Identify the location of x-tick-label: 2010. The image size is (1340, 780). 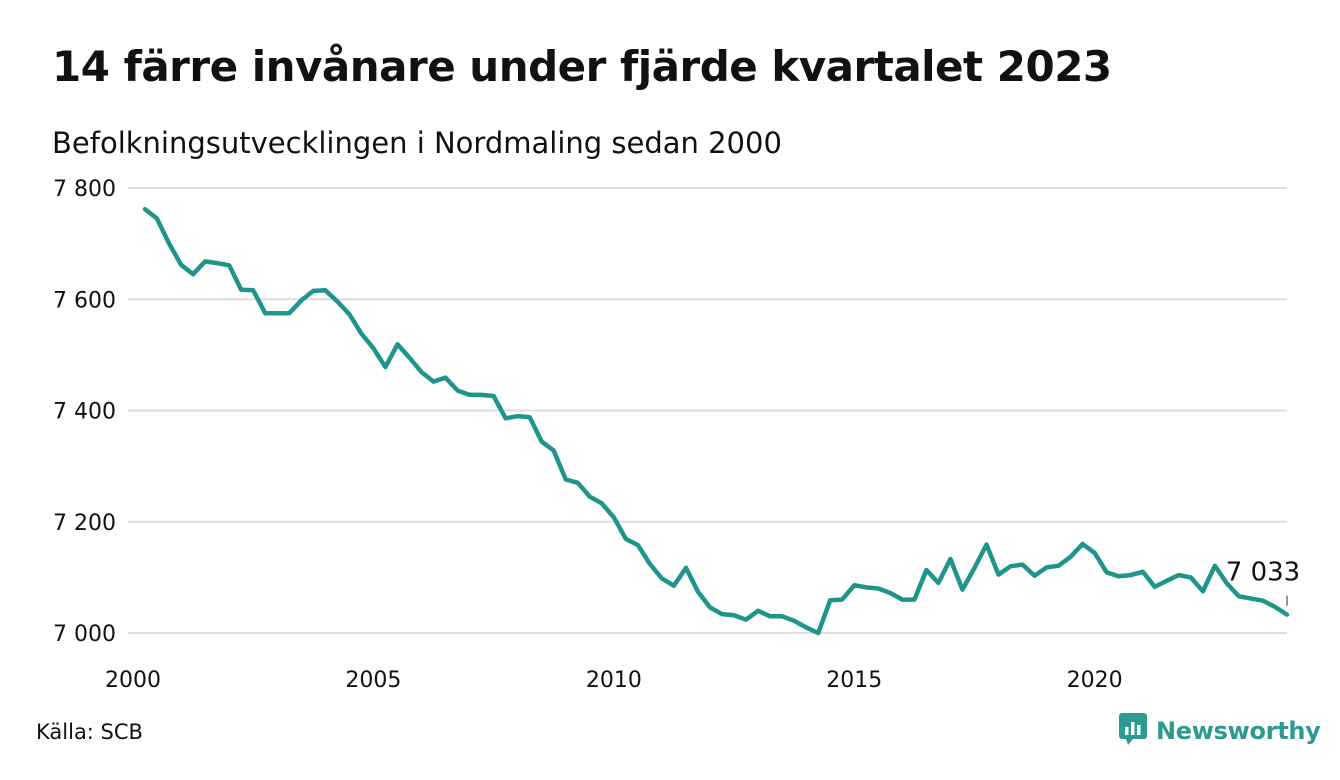
(614, 680).